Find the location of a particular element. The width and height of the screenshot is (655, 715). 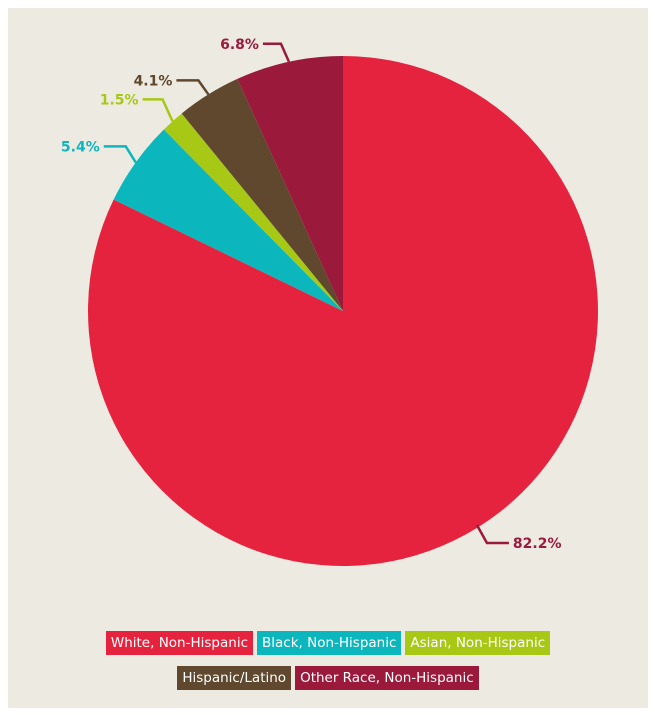

leader-line-hispanic-latino is located at coordinates (193, 87).